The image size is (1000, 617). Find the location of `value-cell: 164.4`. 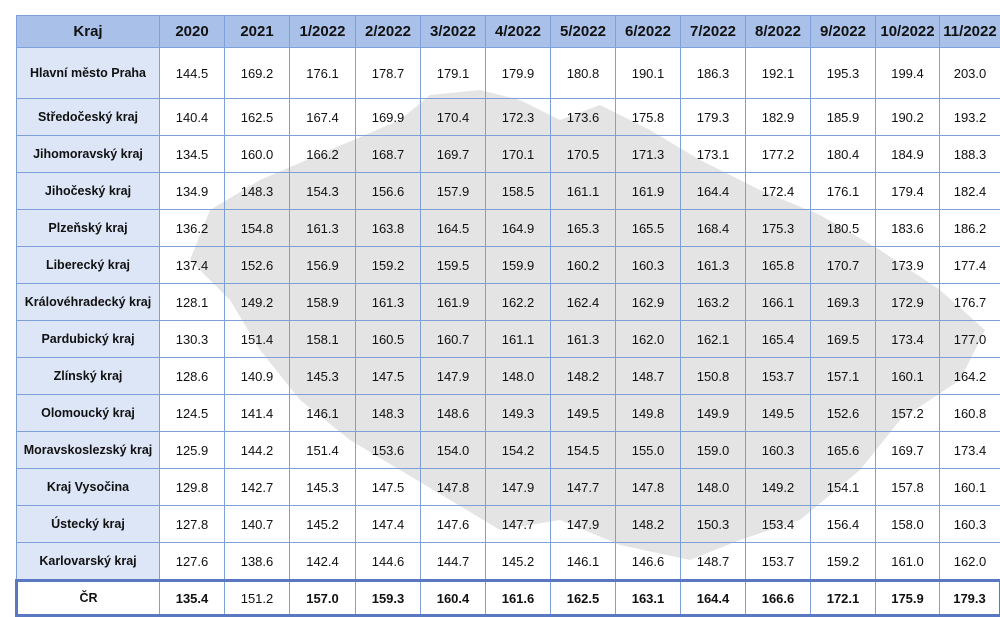

value-cell: 164.4 is located at coordinates (713, 191).